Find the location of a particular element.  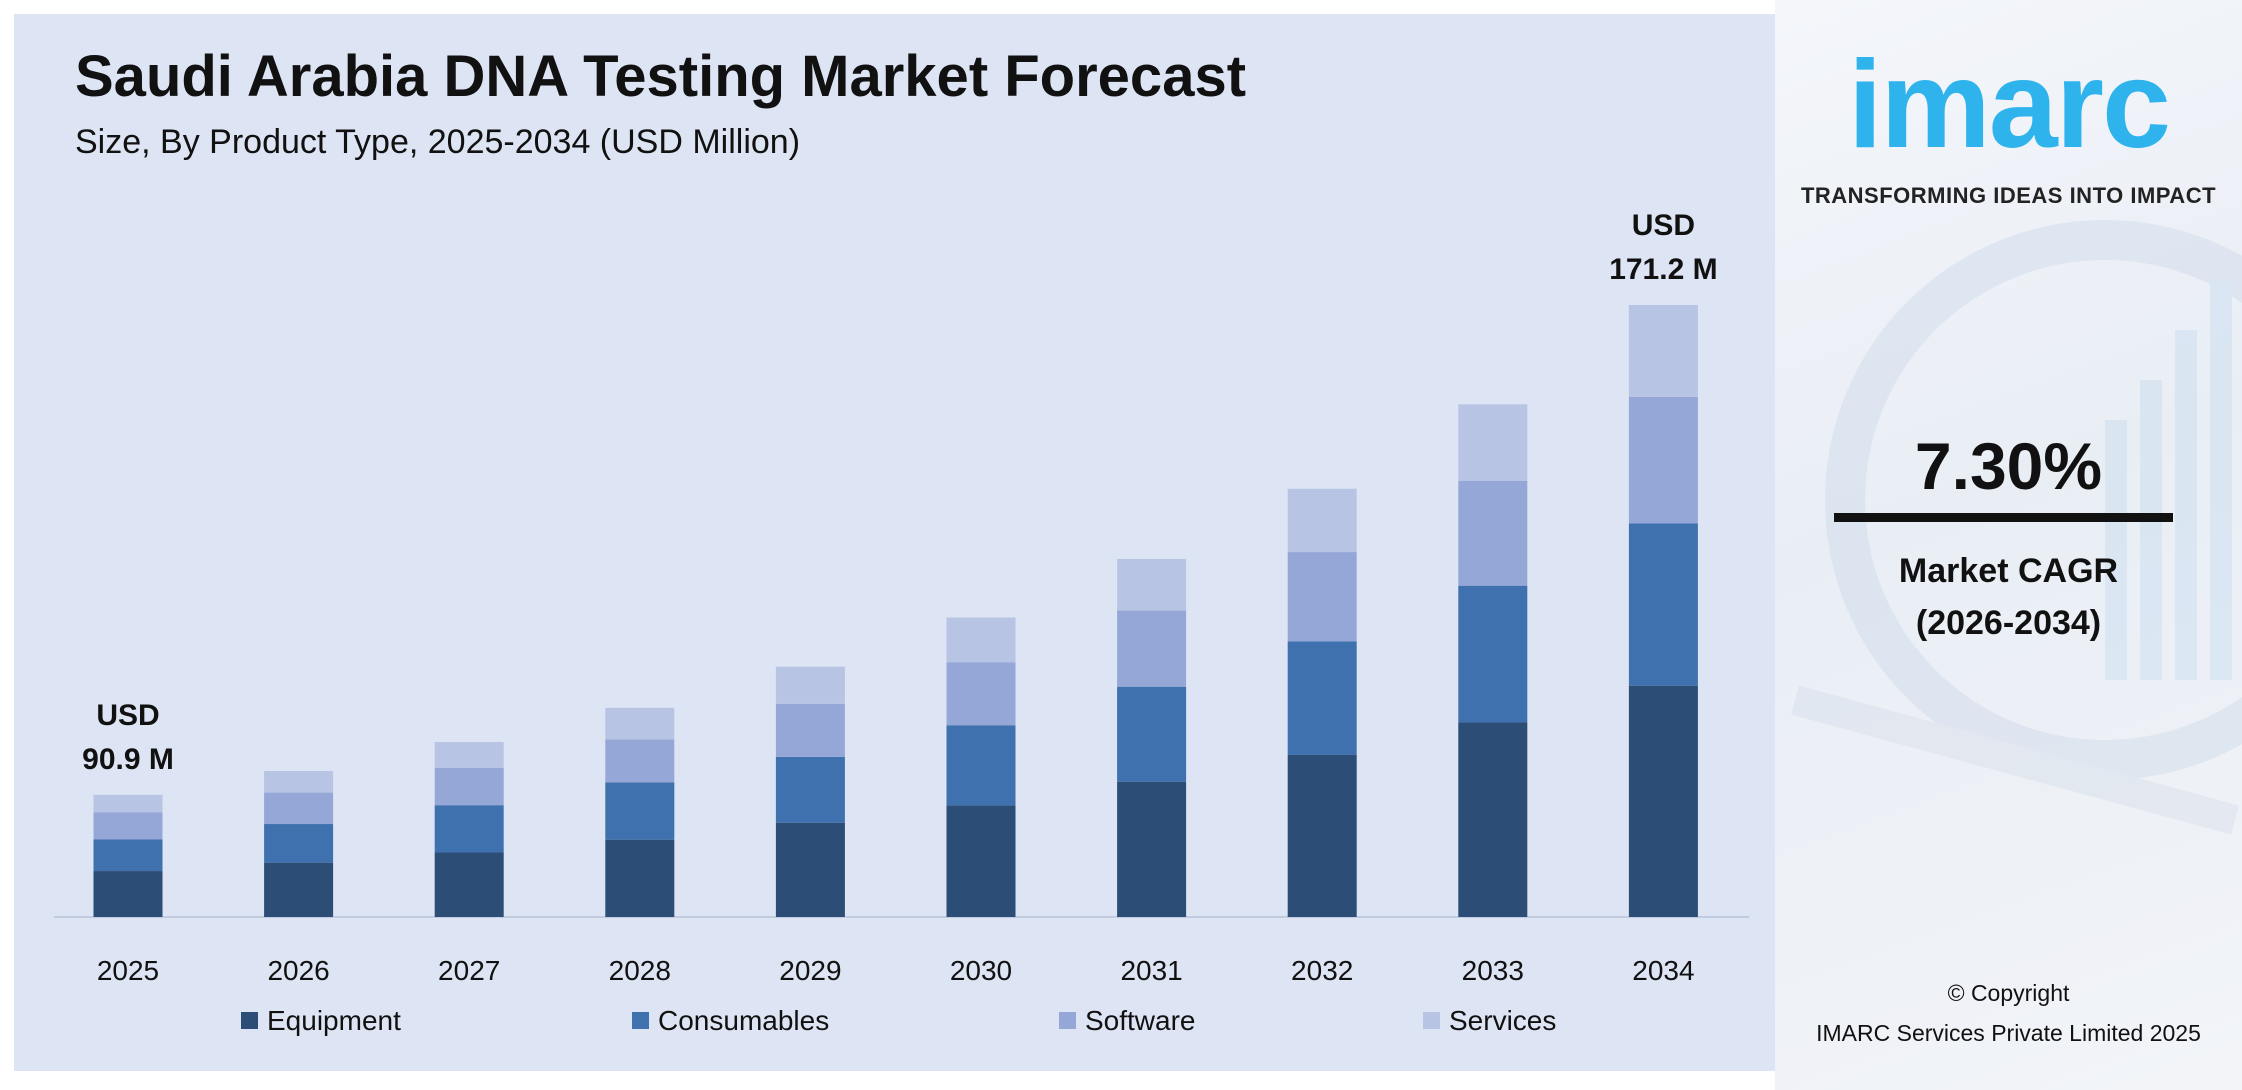

x-tick-label-2029: 2029 is located at coordinates (810, 970).